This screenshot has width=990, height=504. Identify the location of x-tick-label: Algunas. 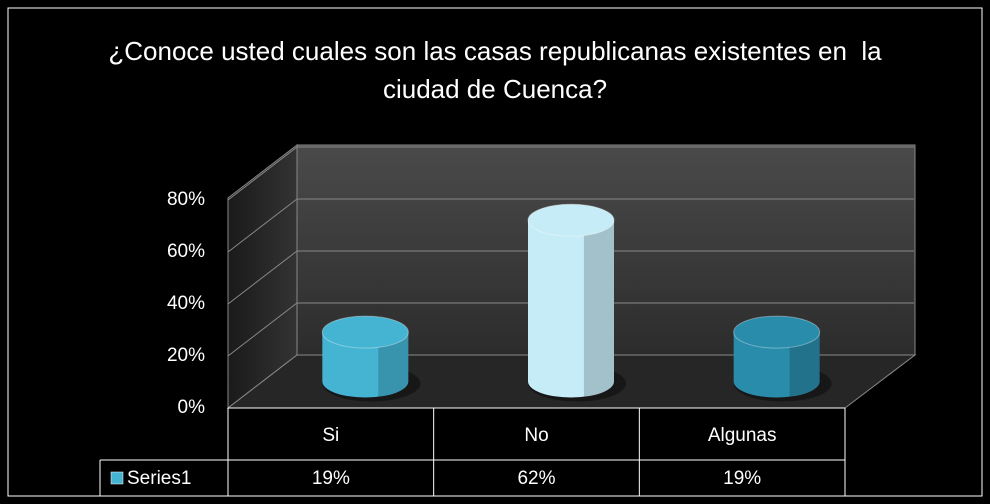
(742, 435).